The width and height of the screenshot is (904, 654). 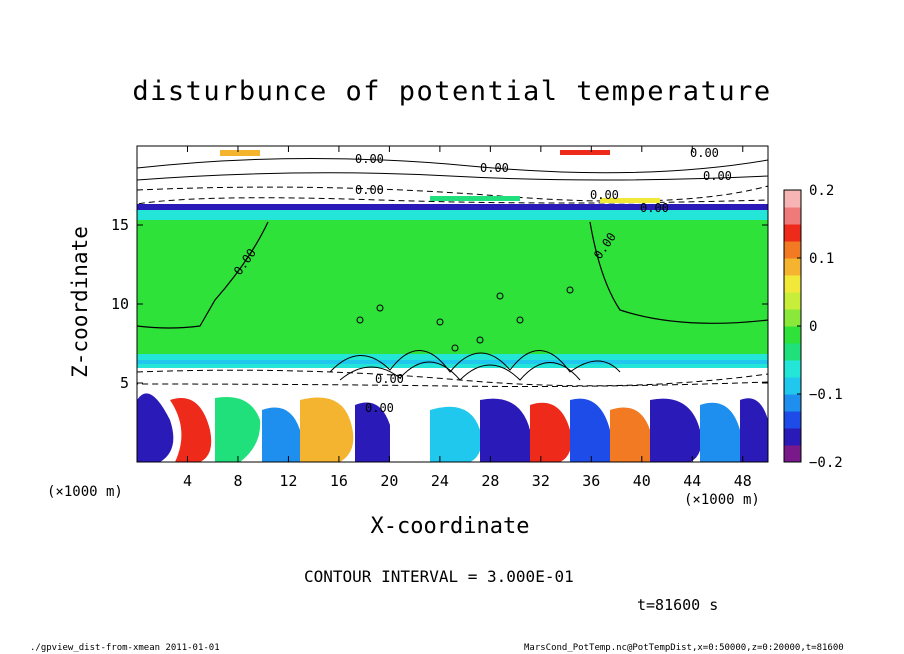 What do you see at coordinates (85, 492) in the screenshot?
I see `x-unit-label-left: (×1000 m)` at bounding box center [85, 492].